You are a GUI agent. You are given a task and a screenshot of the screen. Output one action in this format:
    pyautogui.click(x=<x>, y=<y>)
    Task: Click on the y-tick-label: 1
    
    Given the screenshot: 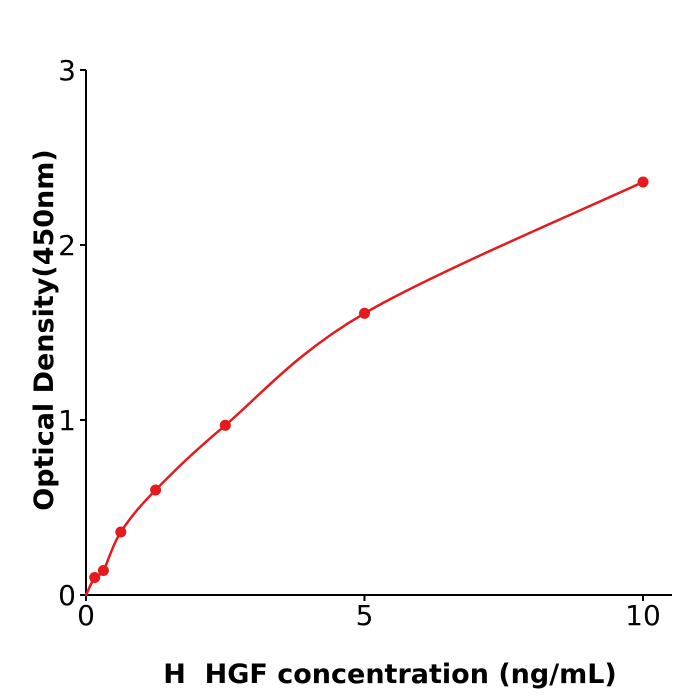 What is the action you would take?
    pyautogui.click(x=67, y=420)
    